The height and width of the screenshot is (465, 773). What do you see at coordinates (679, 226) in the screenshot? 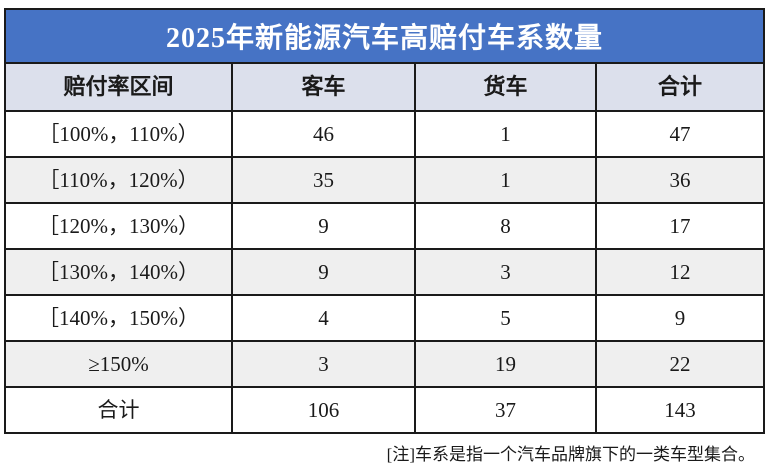
I see `total-count-cell: 17` at bounding box center [679, 226].